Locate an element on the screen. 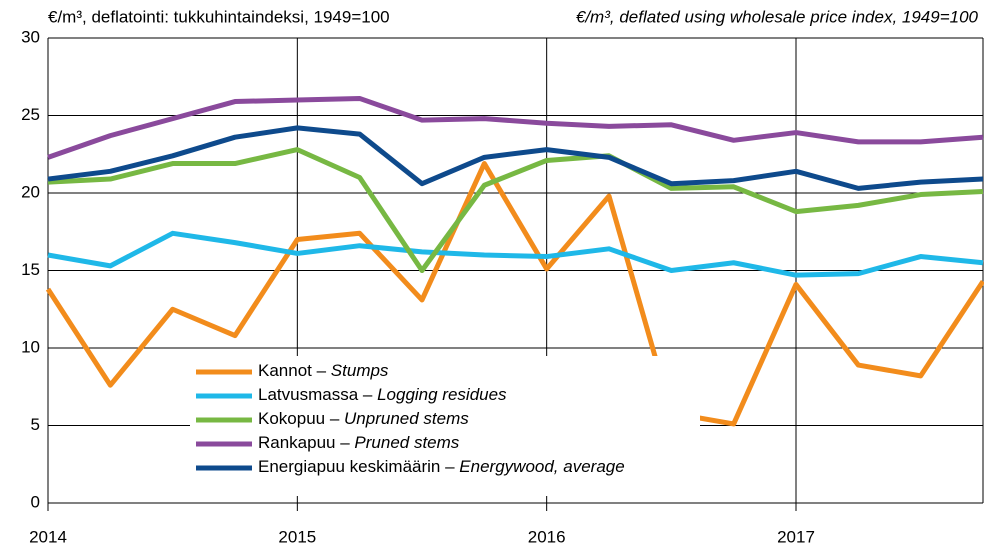 The image size is (984, 552). legend-name: Energiapuu keskimäärin is located at coordinates (349, 466).